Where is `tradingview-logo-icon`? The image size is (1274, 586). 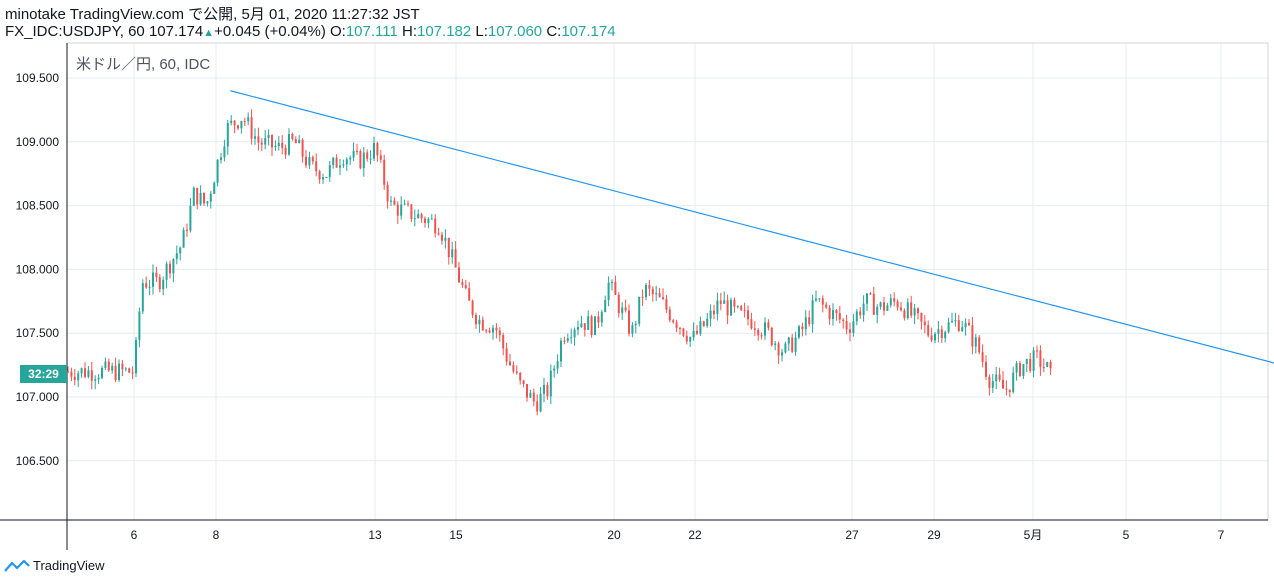
tradingview-logo-icon is located at coordinates (17, 565).